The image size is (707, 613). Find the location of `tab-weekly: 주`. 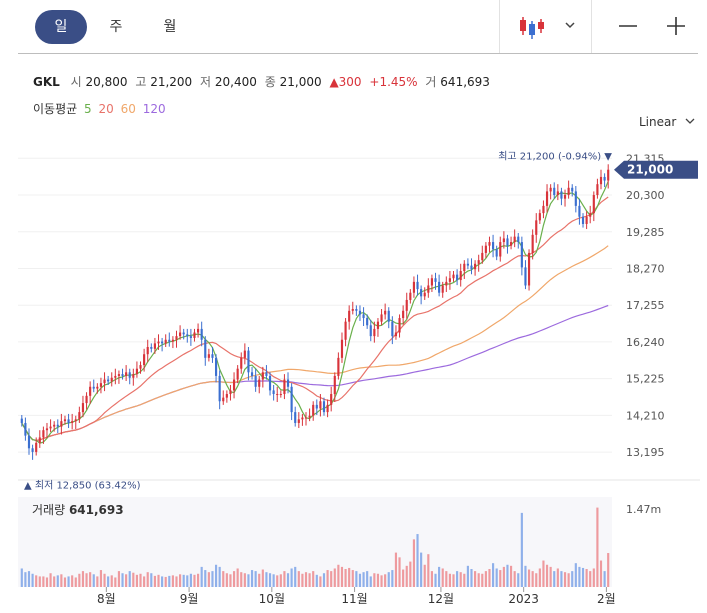

tab-weekly: 주 is located at coordinates (116, 27).